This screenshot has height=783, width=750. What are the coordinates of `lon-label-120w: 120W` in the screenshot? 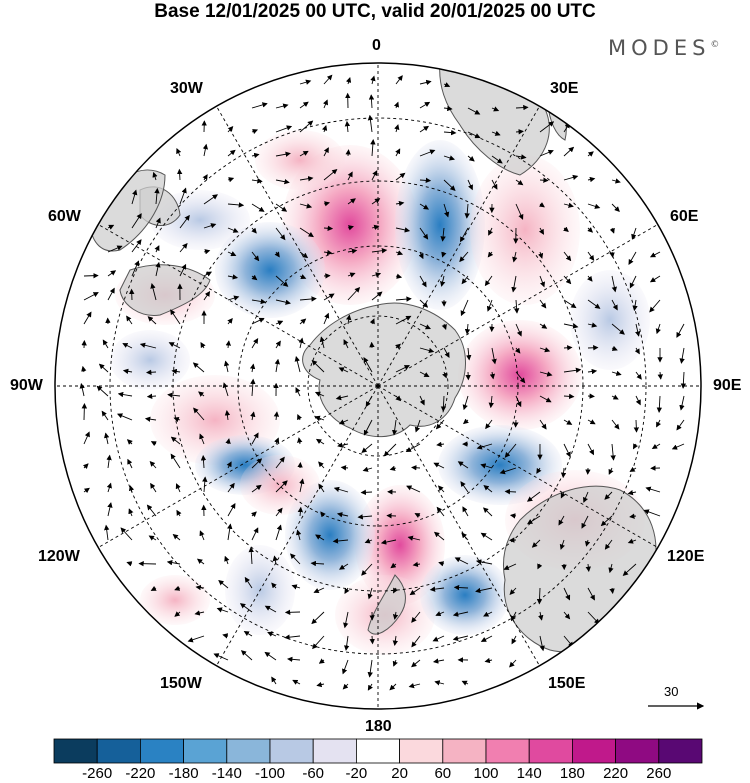 It's located at (59, 556).